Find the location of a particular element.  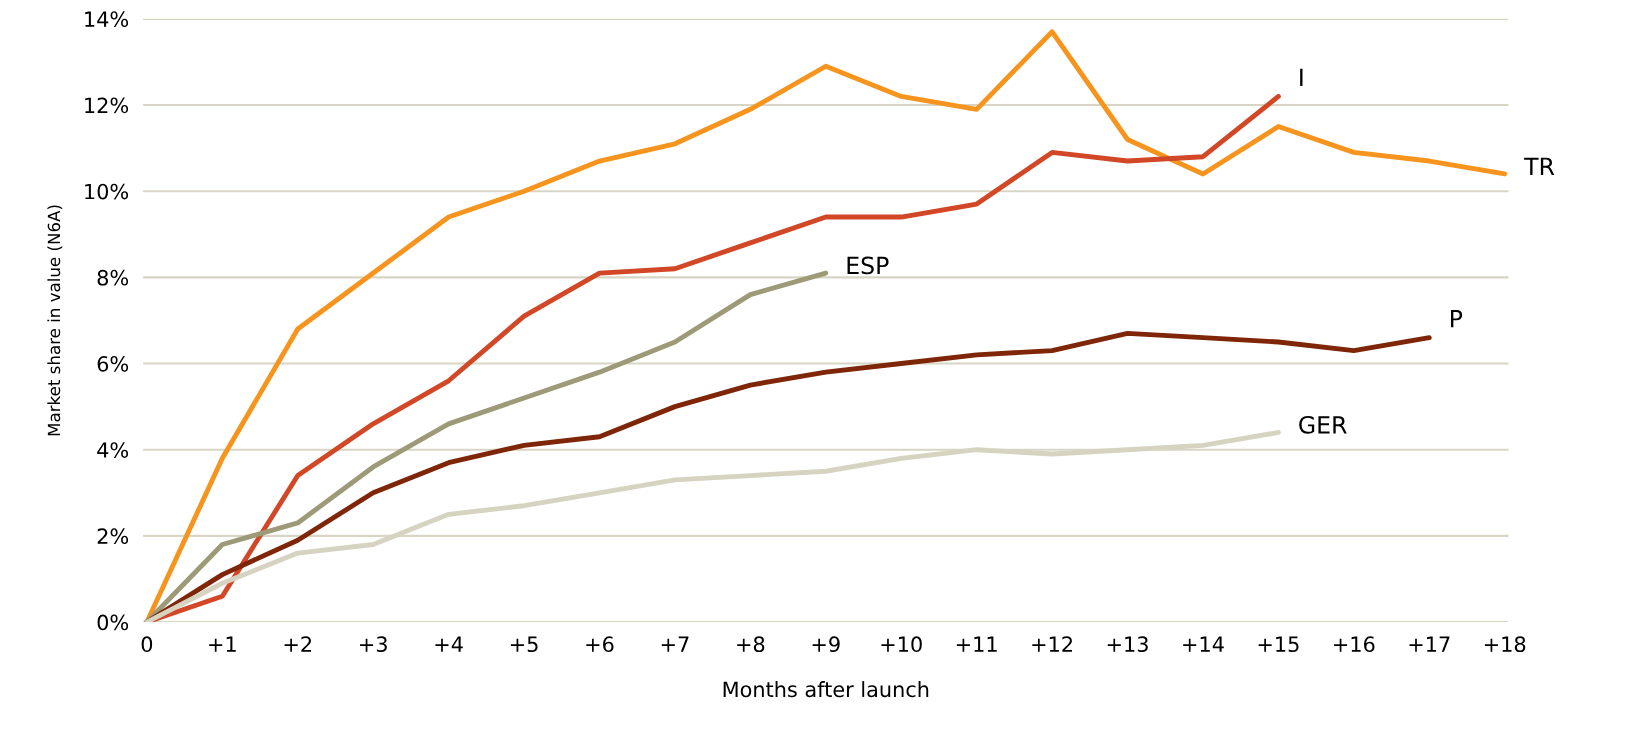

y-tick-label: 14% is located at coordinates (107, 19).